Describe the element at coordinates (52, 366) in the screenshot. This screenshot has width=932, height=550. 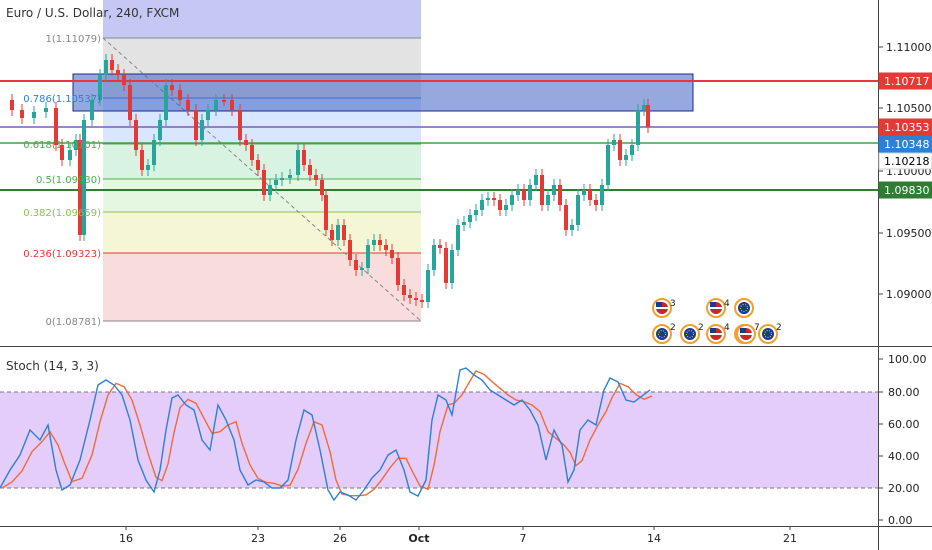
I see `stoch-label: Stoch (14, 3, 3)` at that location.